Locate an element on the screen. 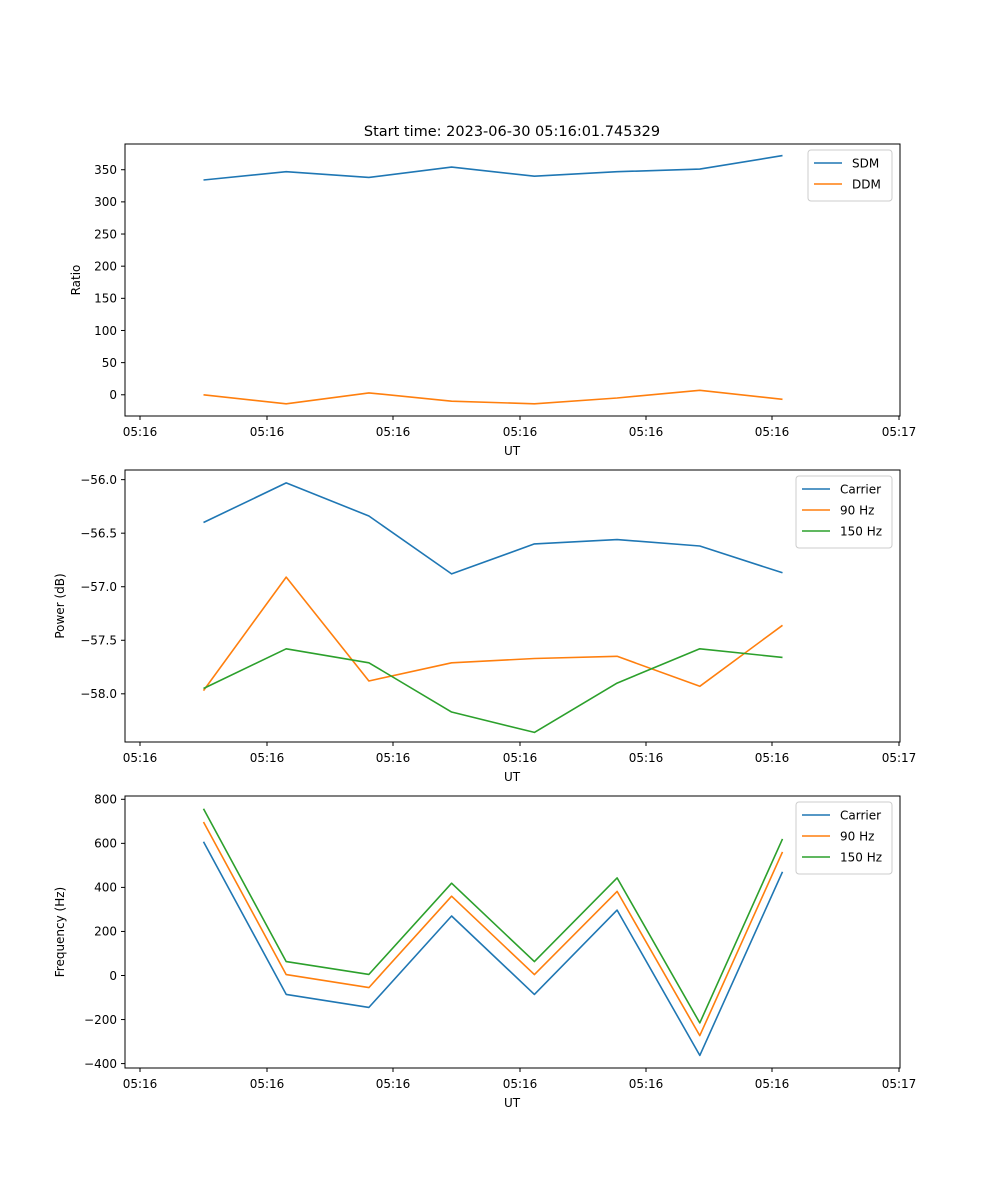 The image size is (1000, 1200). y-ticks: −58.0 −57.5 −57.0 −56.5 −56.0 is located at coordinates (102, 587).